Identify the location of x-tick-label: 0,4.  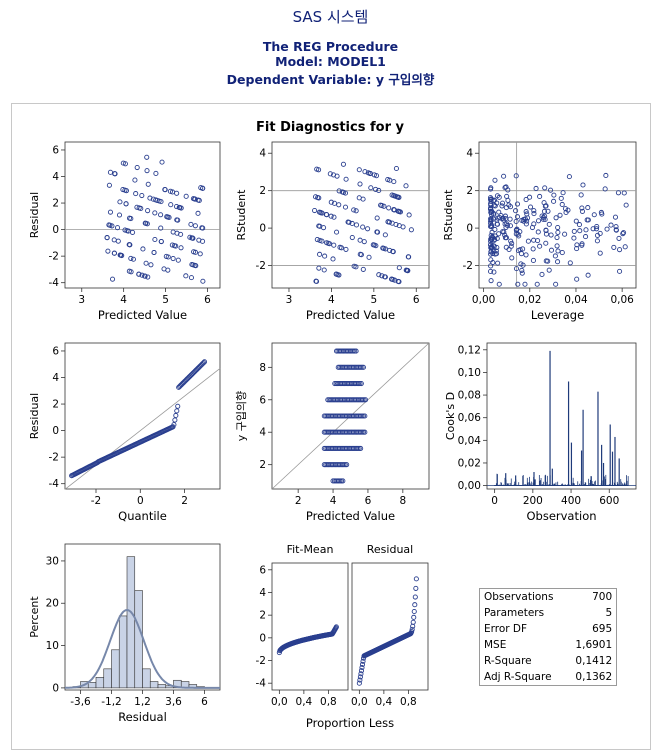
(384, 702).